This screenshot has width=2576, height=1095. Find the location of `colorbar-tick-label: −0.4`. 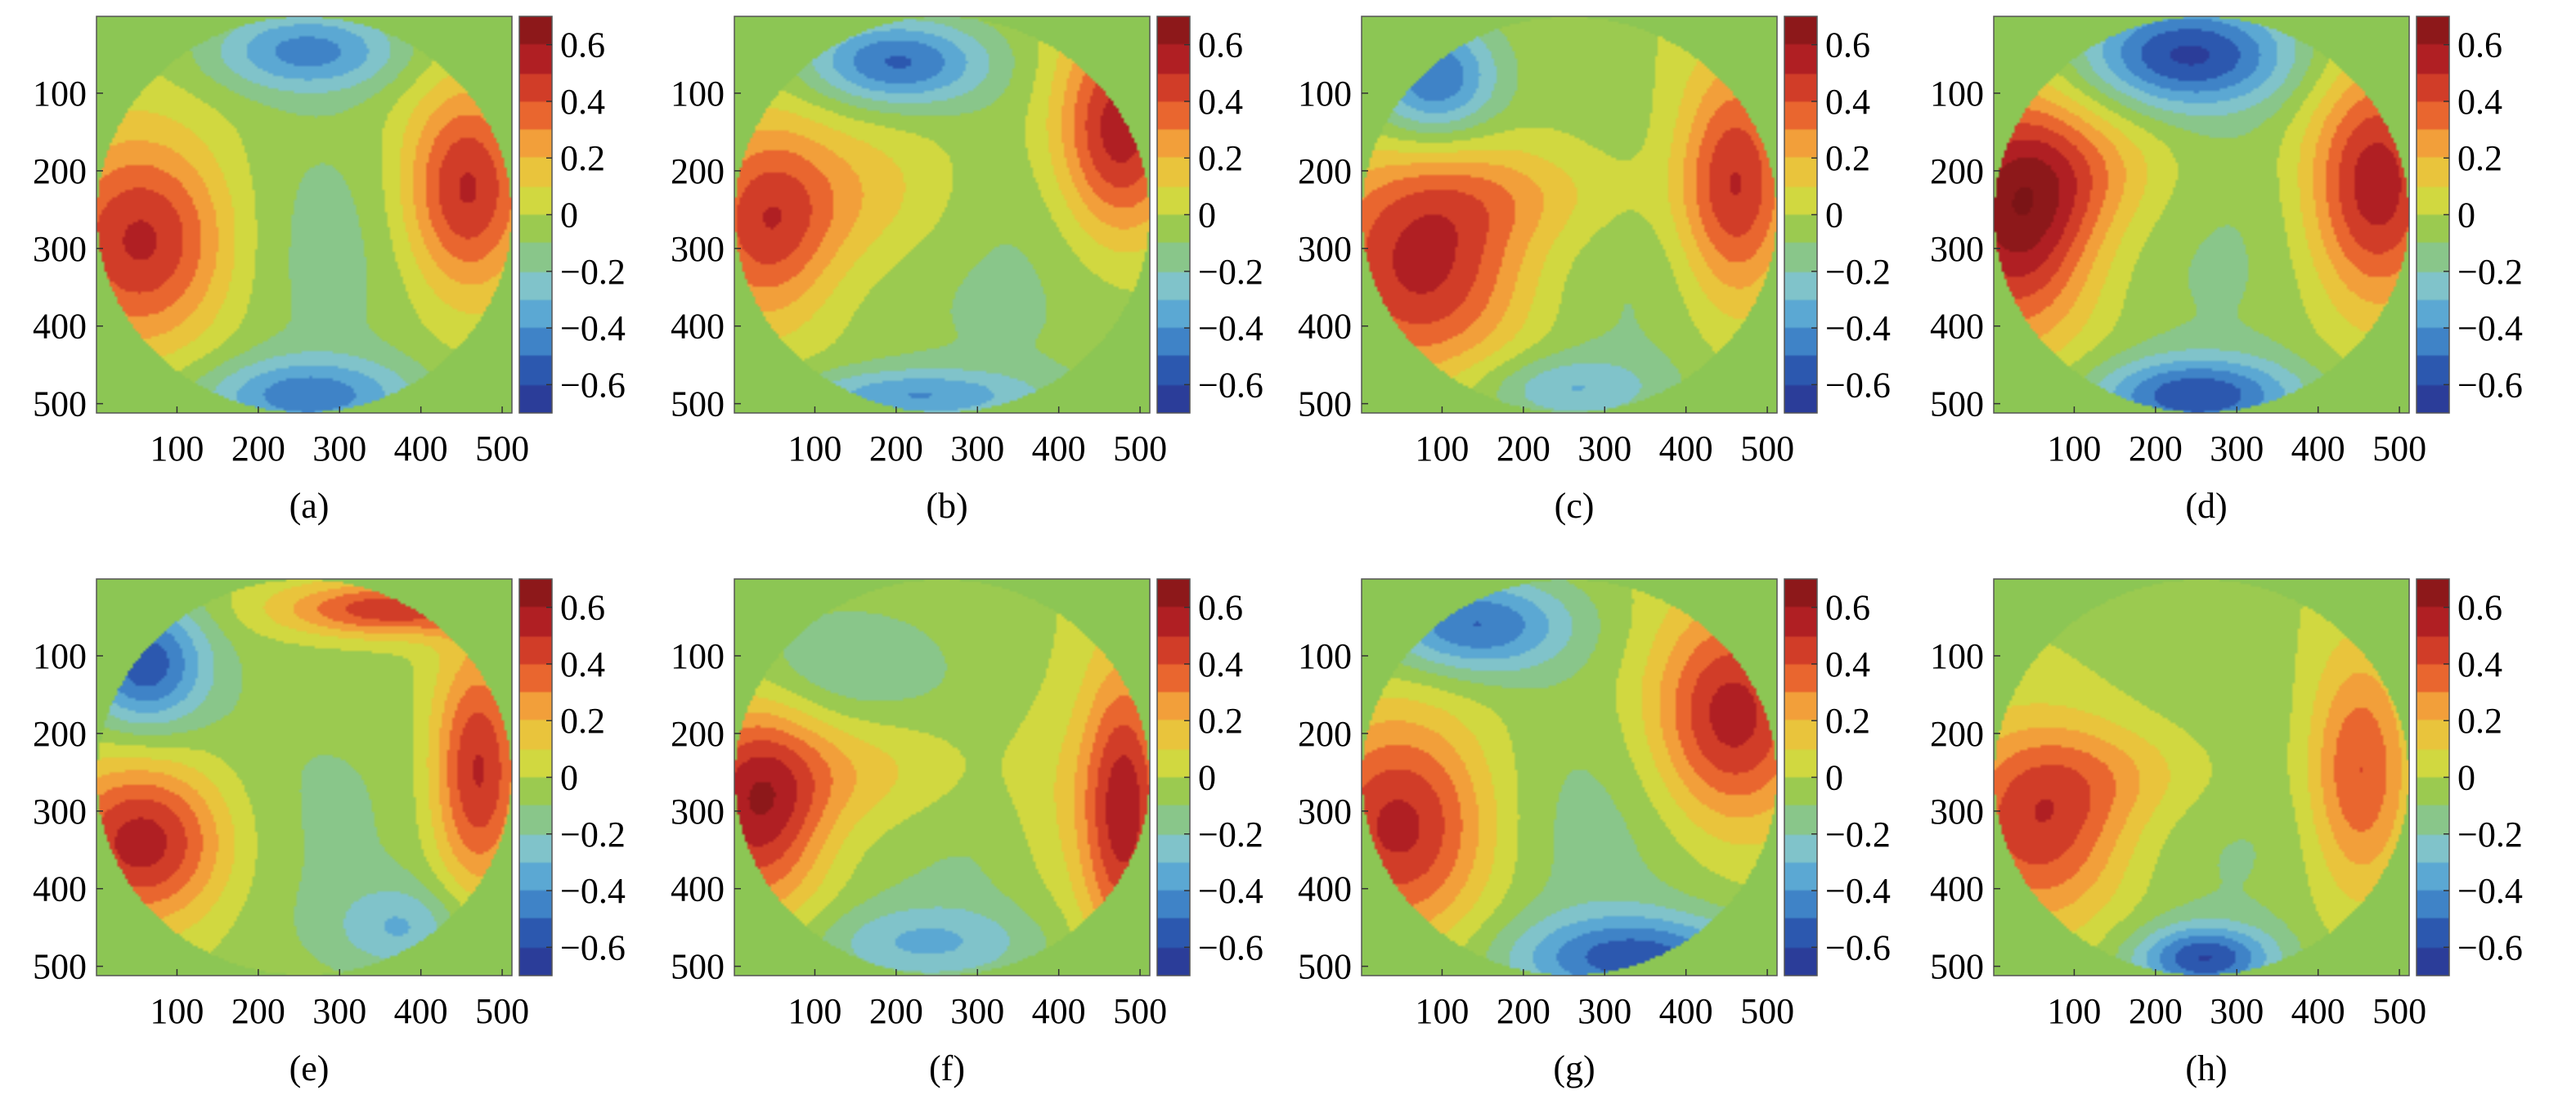

colorbar-tick-label: −0.4 is located at coordinates (1858, 891).